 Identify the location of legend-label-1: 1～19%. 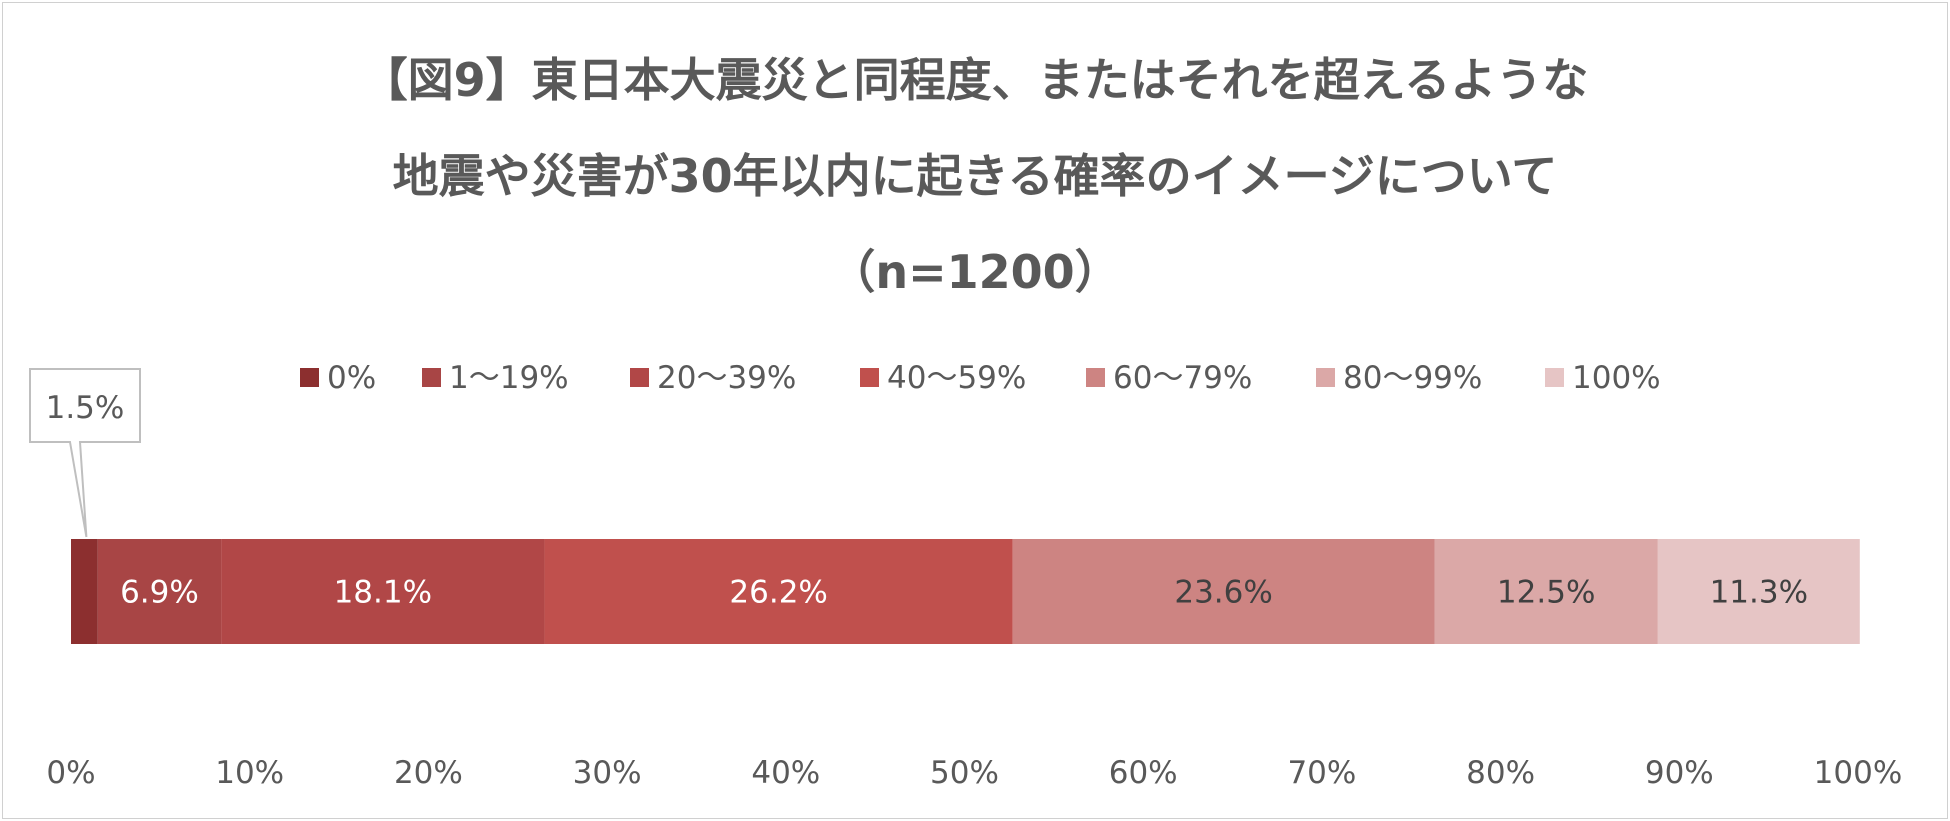
(509, 378).